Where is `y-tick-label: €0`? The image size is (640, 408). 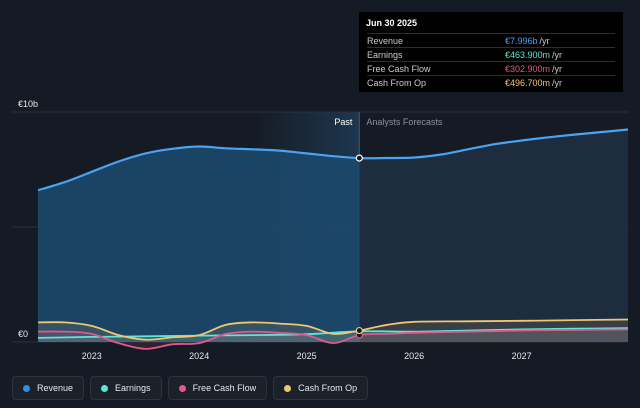
y-tick-label: €0 is located at coordinates (23, 334).